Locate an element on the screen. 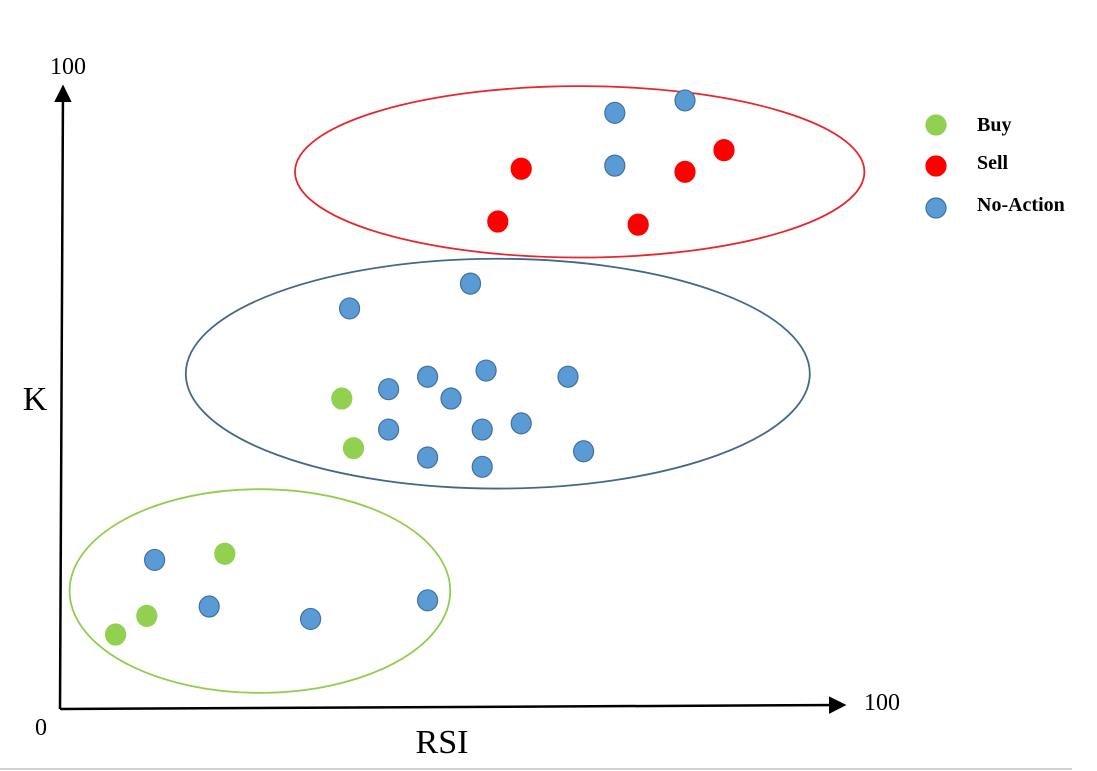 Image resolution: width=1097 pixels, height=771 pixels. legend-label-buy: Buy is located at coordinates (994, 125).